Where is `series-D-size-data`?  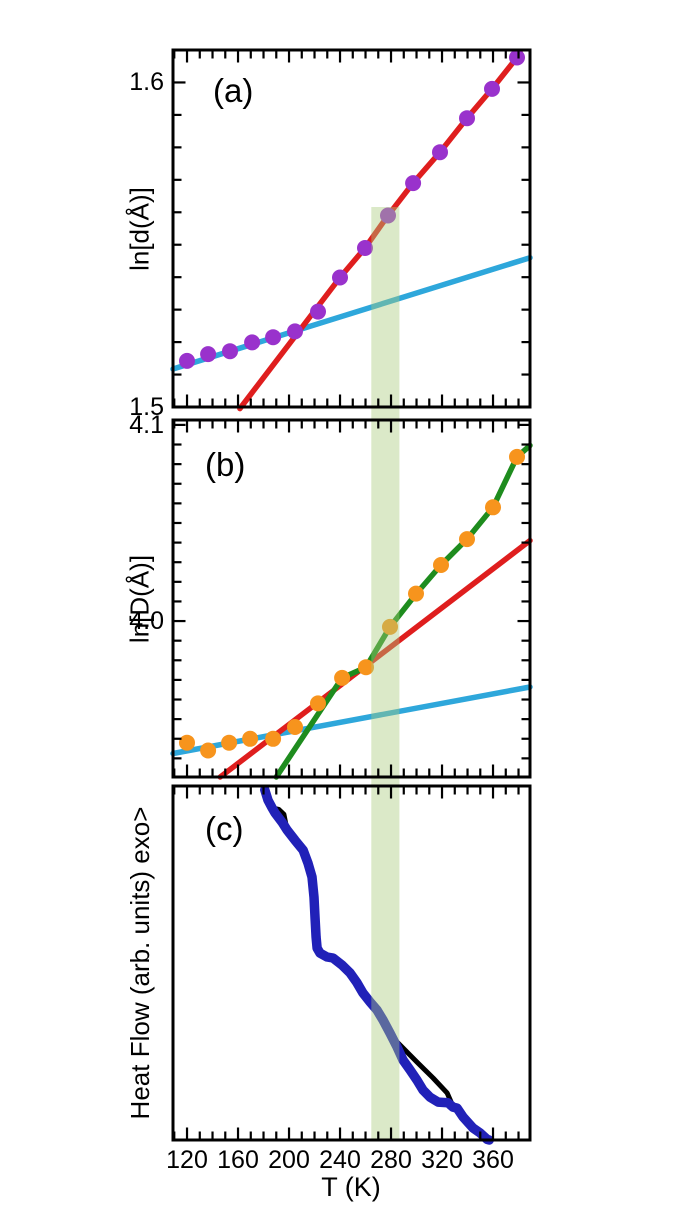
series-D-size-data is located at coordinates (352, 603).